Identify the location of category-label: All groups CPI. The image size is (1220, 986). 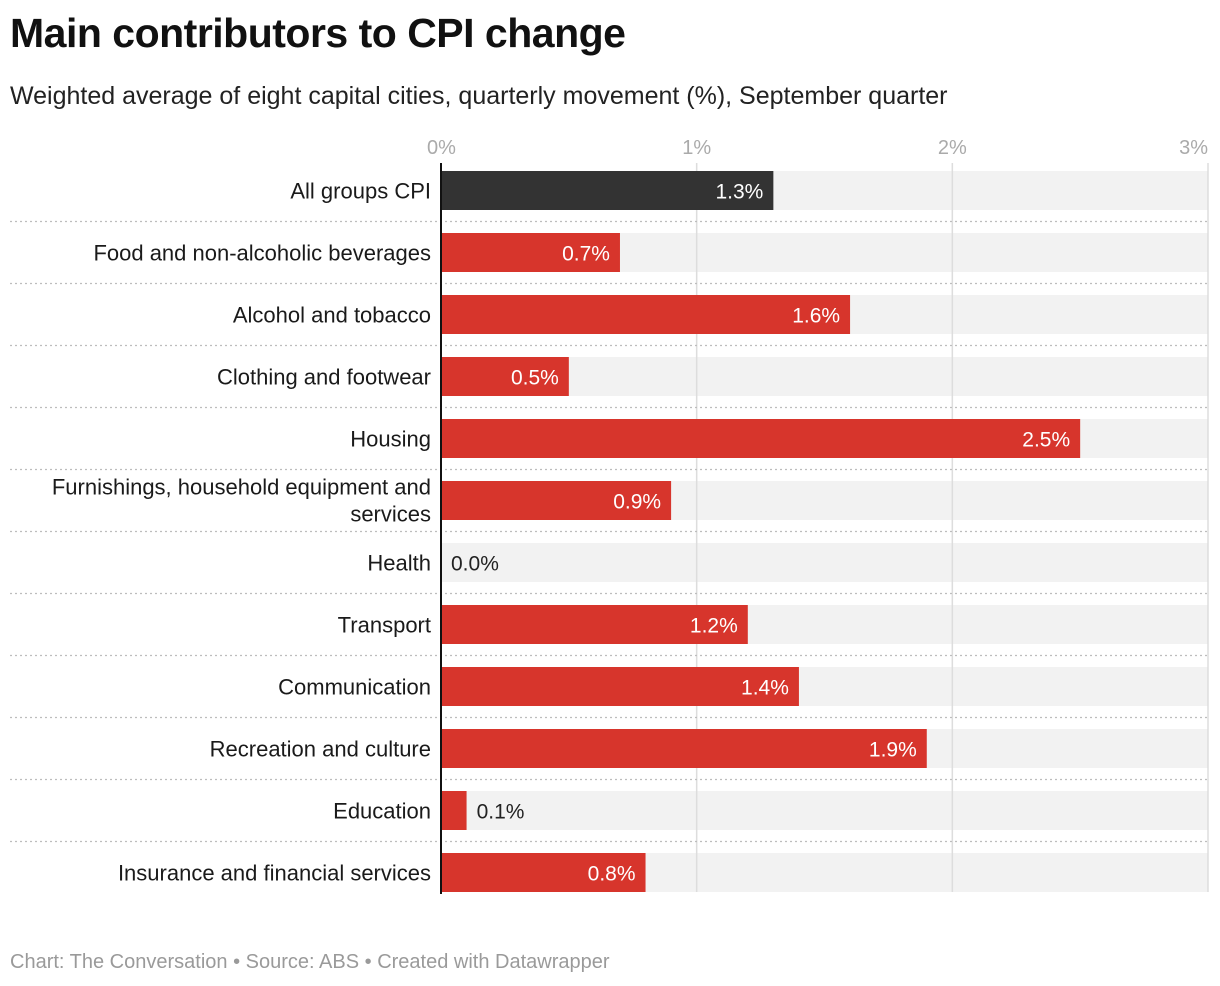
(360, 191).